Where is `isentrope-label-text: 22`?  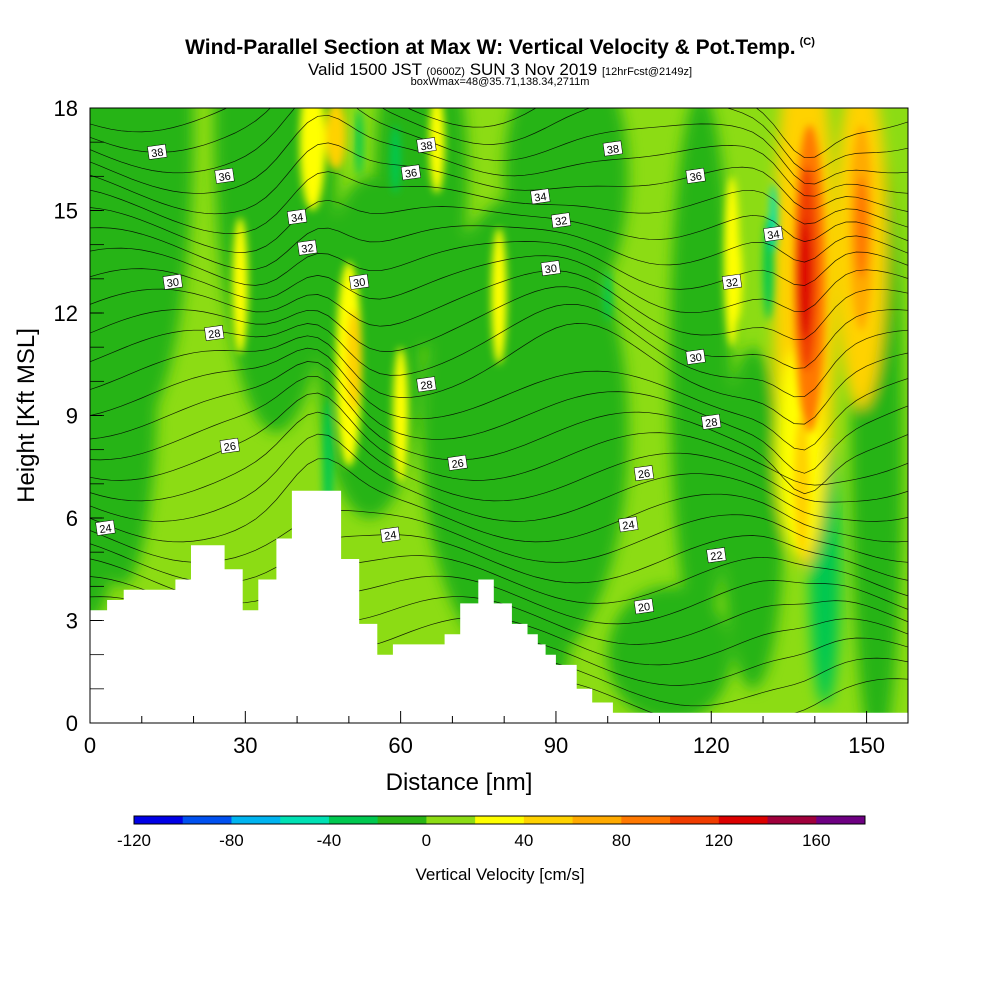 isentrope-label-text: 22 is located at coordinates (717, 557).